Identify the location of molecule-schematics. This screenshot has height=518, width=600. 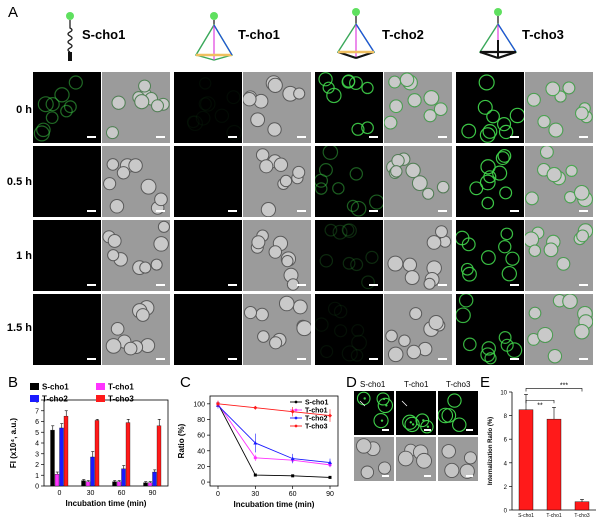
(292, 34).